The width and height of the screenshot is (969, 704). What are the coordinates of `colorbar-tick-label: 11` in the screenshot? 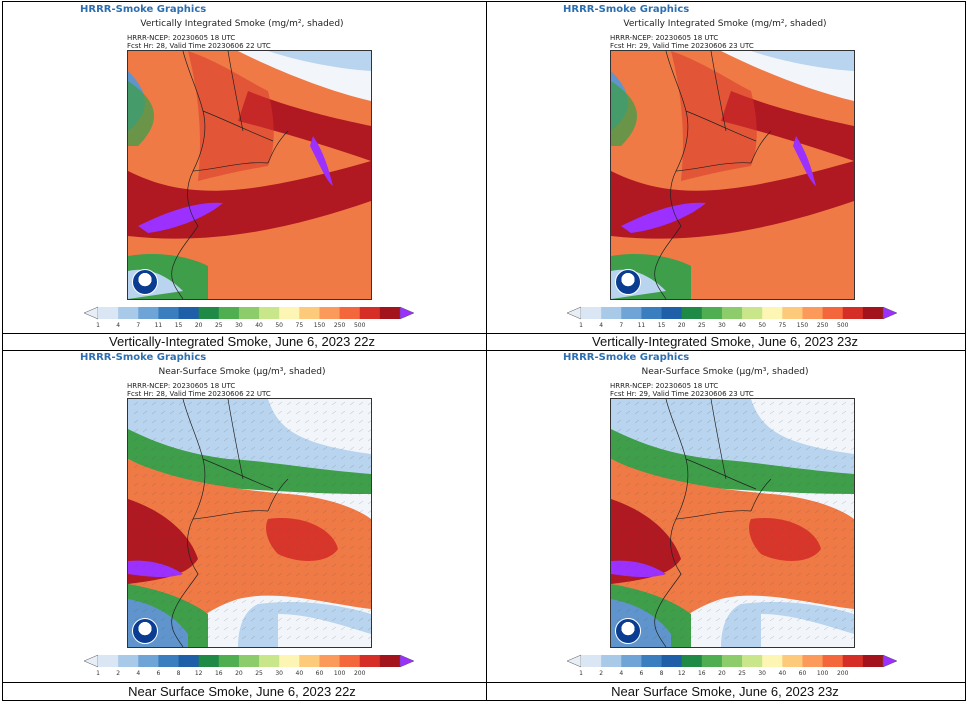 It's located at (641, 325).